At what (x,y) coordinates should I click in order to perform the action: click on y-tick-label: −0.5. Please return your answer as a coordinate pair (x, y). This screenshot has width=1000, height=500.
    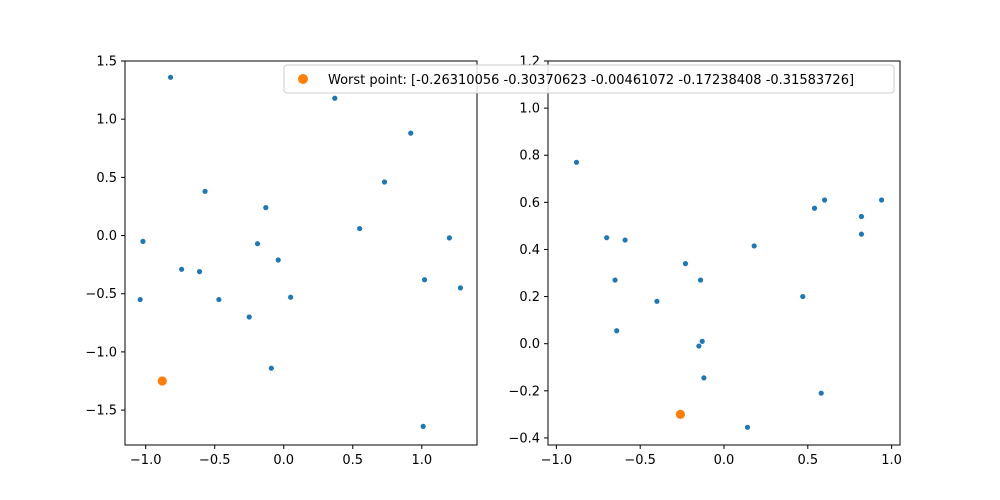
    Looking at the image, I should click on (101, 294).